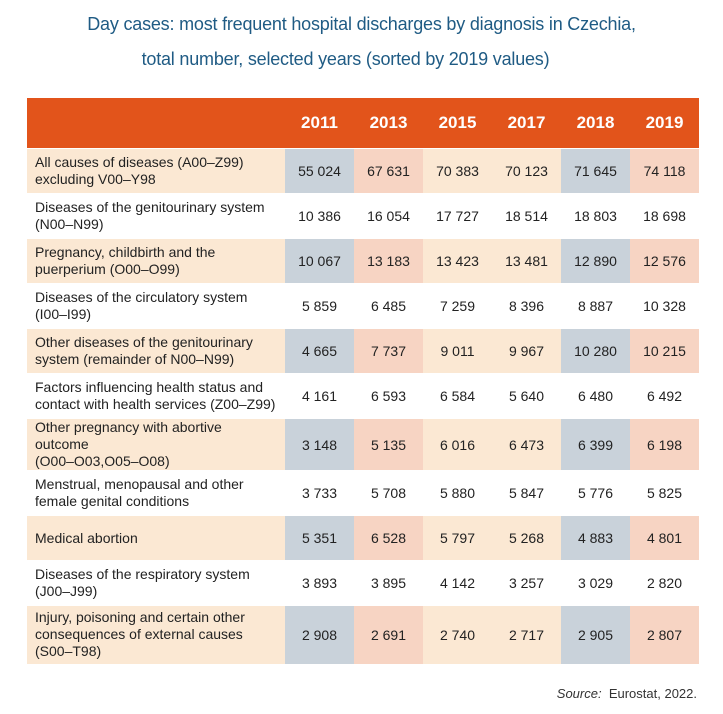 The image size is (723, 714). Describe the element at coordinates (664, 493) in the screenshot. I see `value-cell-2019: 5 825` at that location.